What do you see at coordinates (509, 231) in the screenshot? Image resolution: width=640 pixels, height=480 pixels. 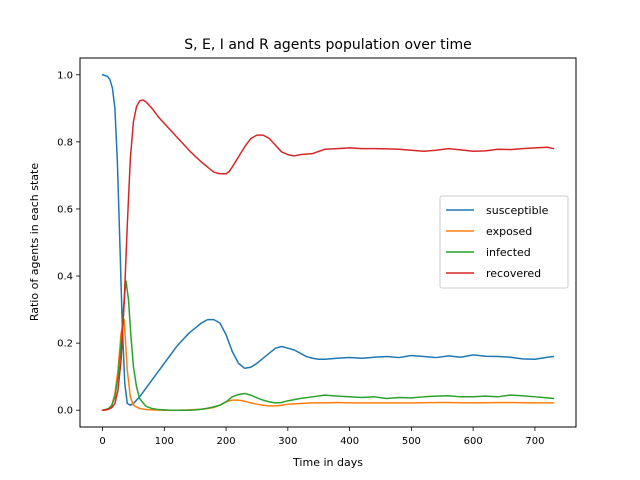 I see `legend-label-exposed: exposed` at bounding box center [509, 231].